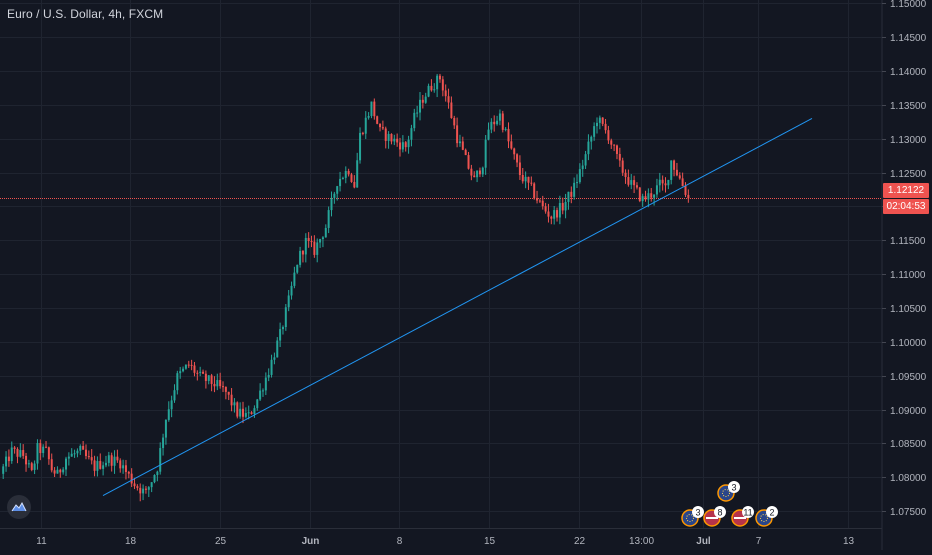 The width and height of the screenshot is (932, 555). What do you see at coordinates (85, 14) in the screenshot?
I see `chart-title: Euro / U.S. Dollar, 4h, FXCM` at bounding box center [85, 14].